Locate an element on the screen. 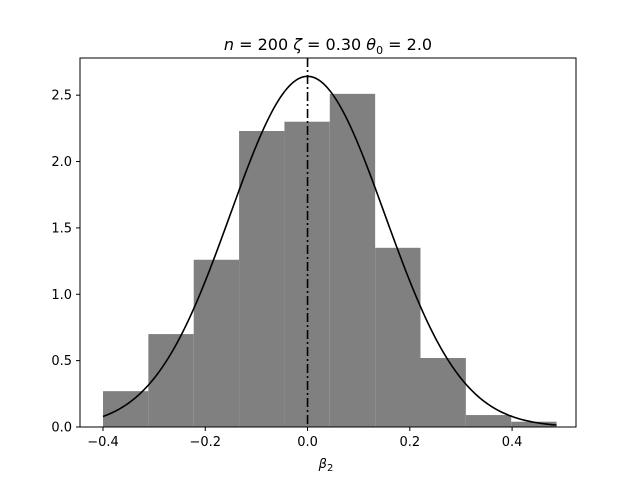 This screenshot has height=480, width=640. x-tick-label: 0.2 is located at coordinates (409, 442).